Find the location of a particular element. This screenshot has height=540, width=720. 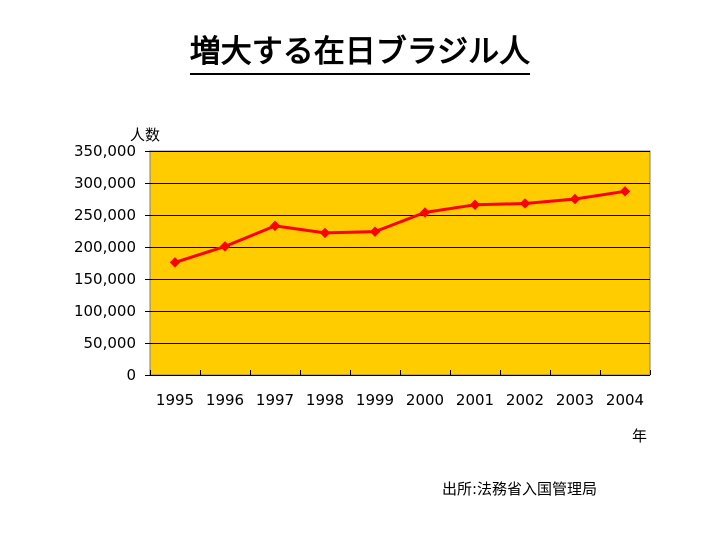

x-tick-labels: 1995 1996 1997 1998 1999 2000 2001 2002 2003 2004 is located at coordinates (400, 400).